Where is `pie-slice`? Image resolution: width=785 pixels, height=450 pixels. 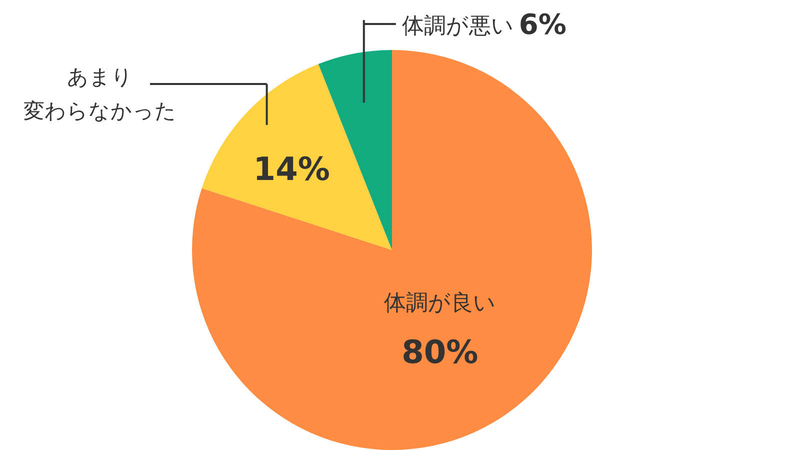
pie-slice is located at coordinates (297, 157).